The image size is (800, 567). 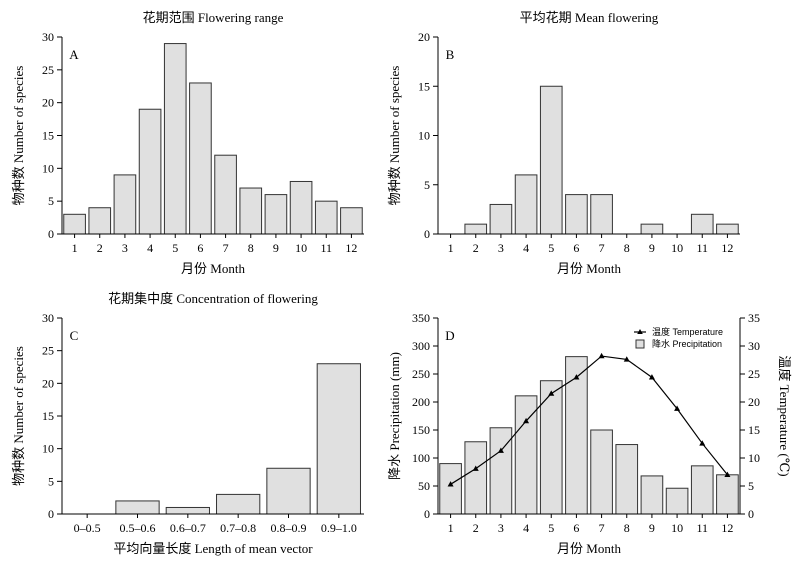 I want to click on y2-axis-label: 温度 Temperature (℃), so click(x=784, y=415).